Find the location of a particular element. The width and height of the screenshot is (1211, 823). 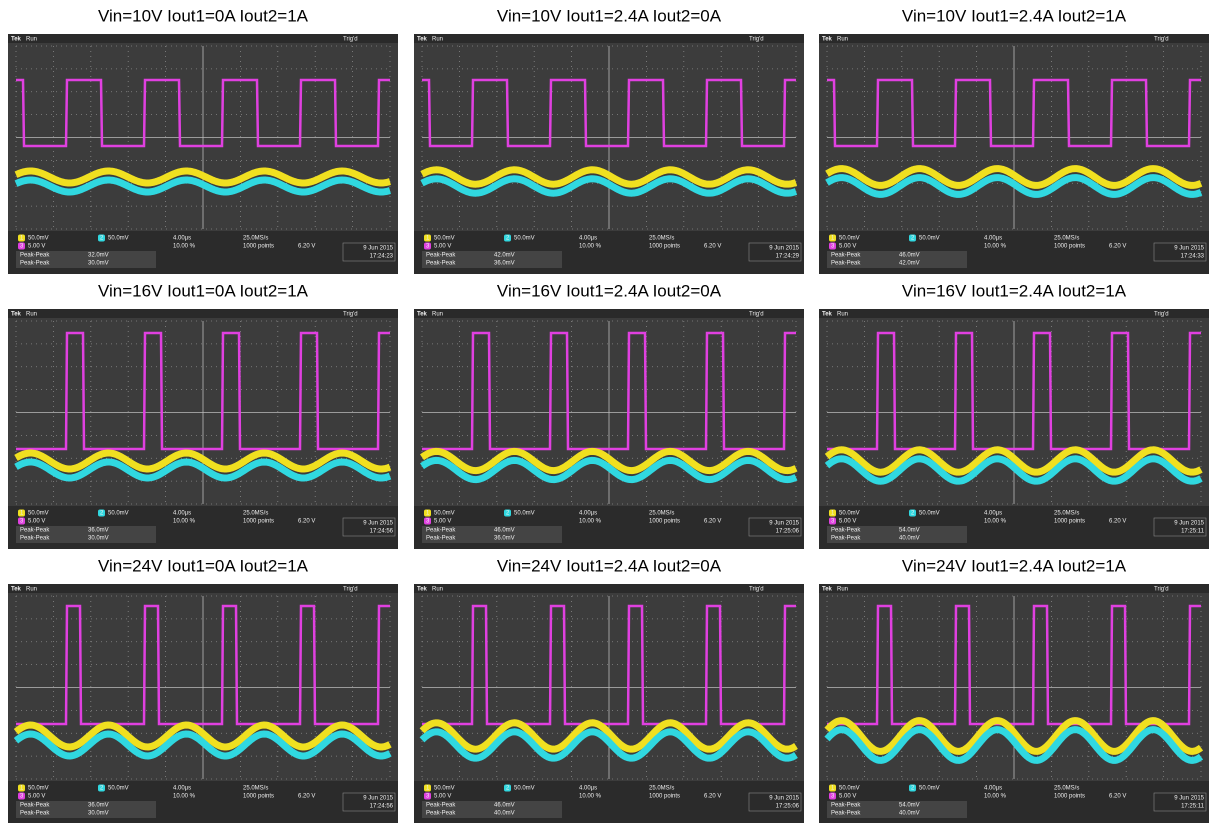

clock-time: 17:24:29 is located at coordinates (788, 257).